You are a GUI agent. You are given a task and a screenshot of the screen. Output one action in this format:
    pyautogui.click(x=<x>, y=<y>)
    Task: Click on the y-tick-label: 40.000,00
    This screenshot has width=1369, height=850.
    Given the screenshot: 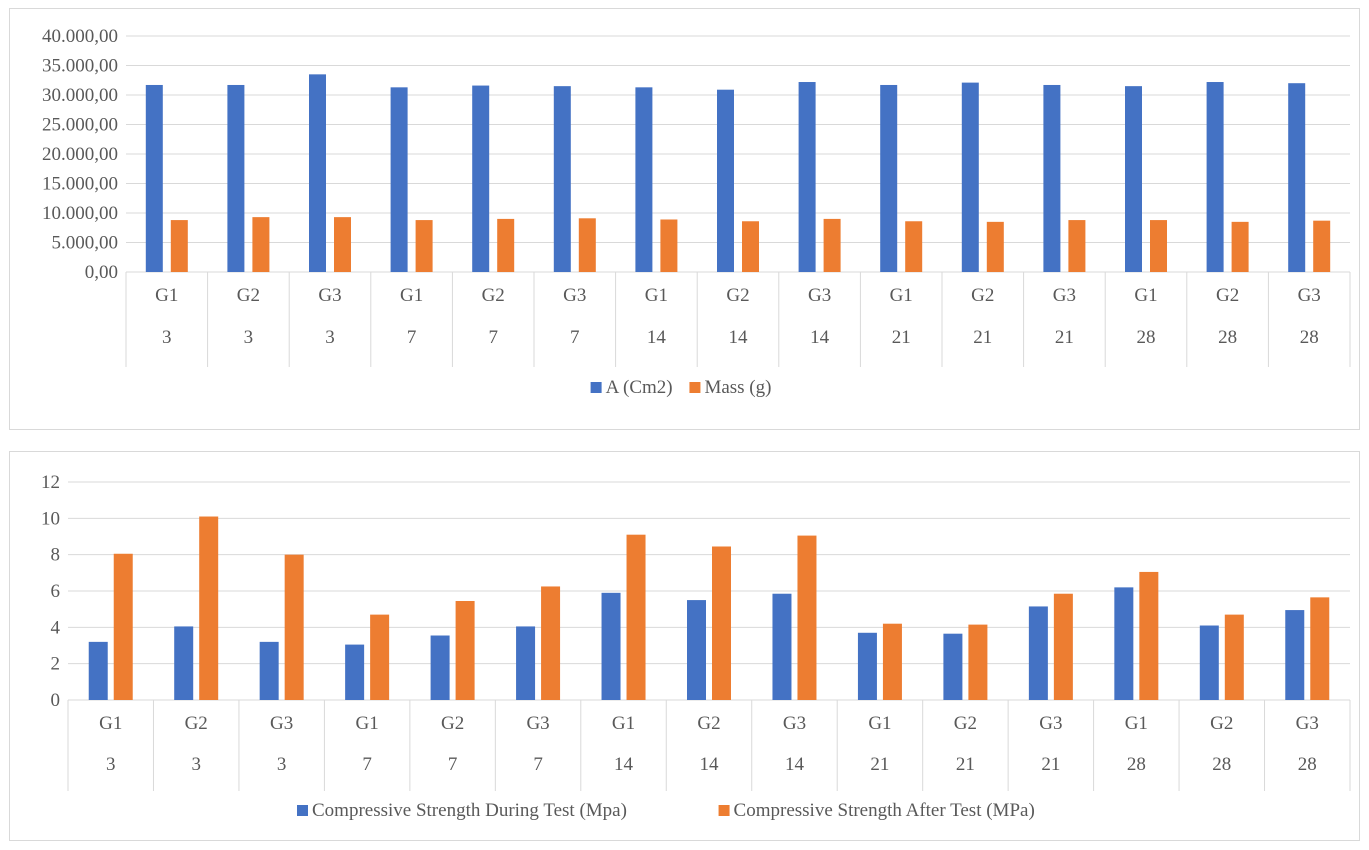 What is the action you would take?
    pyautogui.click(x=80, y=36)
    